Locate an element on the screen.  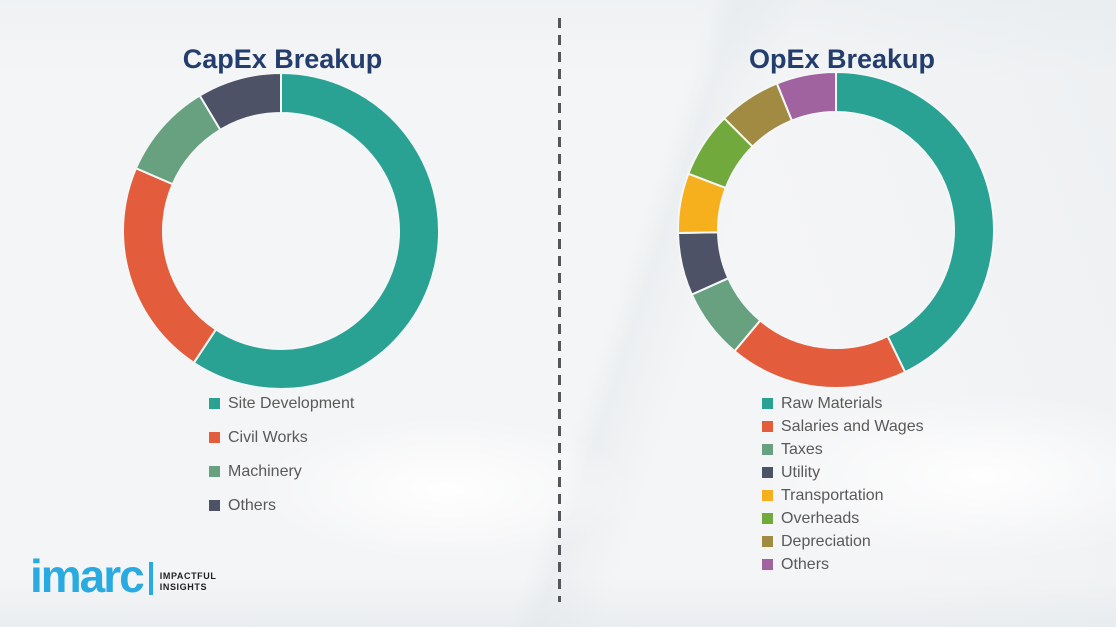
imarc-logo-divider-bar is located at coordinates (150, 578).